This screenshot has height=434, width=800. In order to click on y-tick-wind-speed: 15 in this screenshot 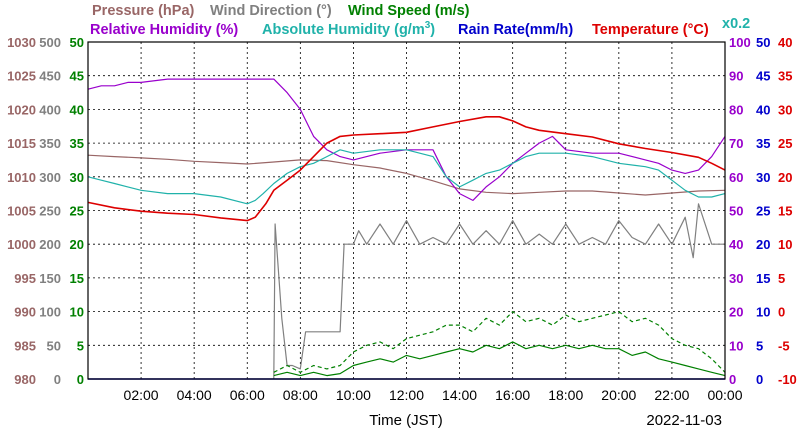, I will do `click(77, 278)`.